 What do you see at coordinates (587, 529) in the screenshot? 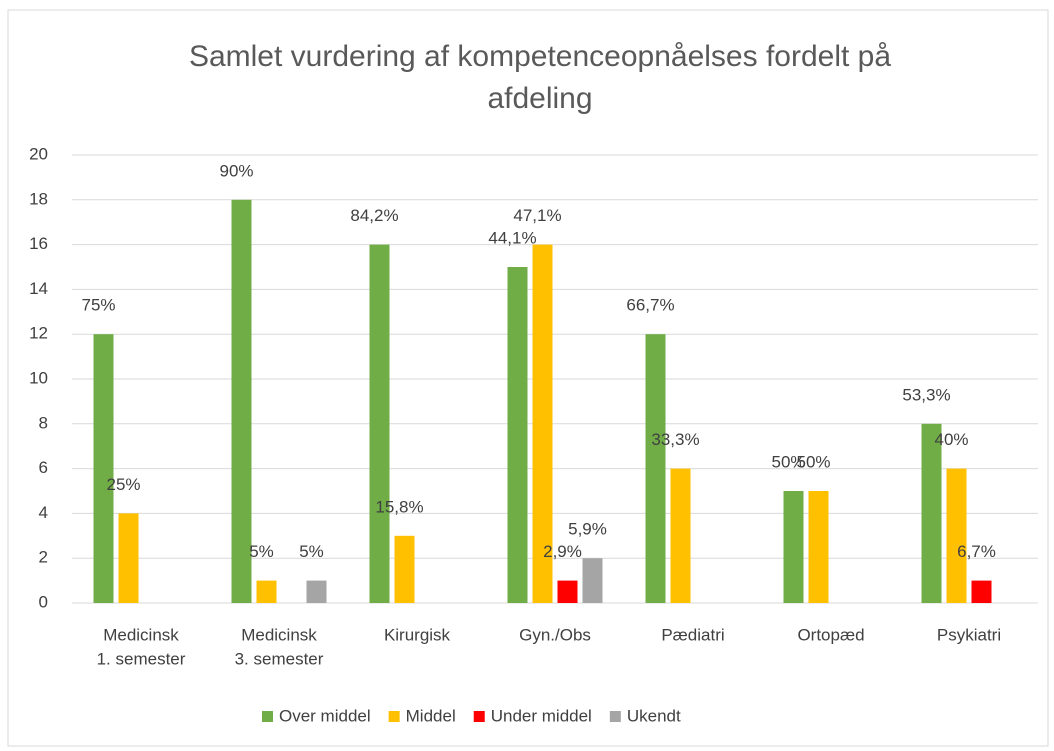
I see `data-label: 5,9%` at bounding box center [587, 529].